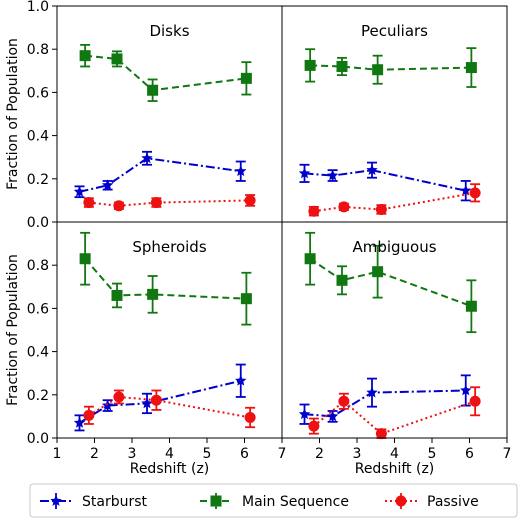 The width and height of the screenshot is (520, 520). I want to click on legend-label: Main Sequence, so click(295, 502).